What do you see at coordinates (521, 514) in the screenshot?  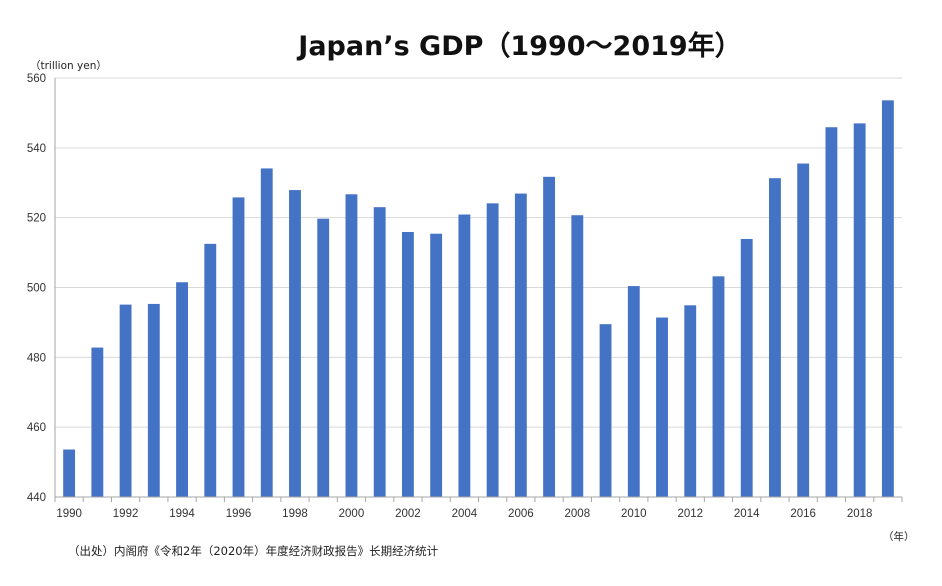 I see `x-tick-label: 2006` at bounding box center [521, 514].